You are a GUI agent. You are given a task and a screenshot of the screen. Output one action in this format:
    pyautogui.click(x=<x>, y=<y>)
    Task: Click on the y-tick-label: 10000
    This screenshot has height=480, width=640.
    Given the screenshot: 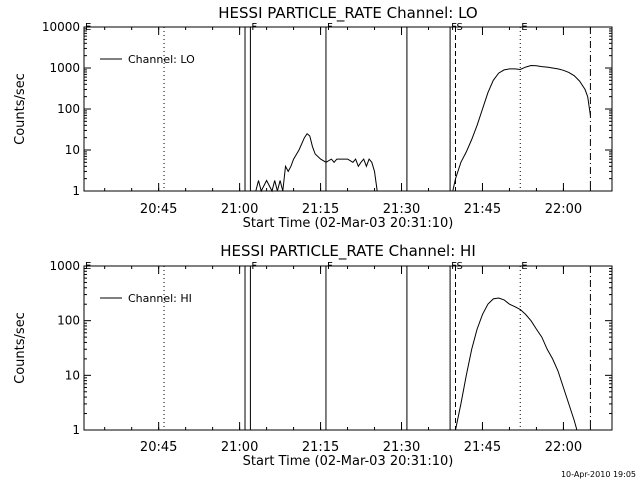 What is the action you would take?
    pyautogui.click(x=61, y=27)
    